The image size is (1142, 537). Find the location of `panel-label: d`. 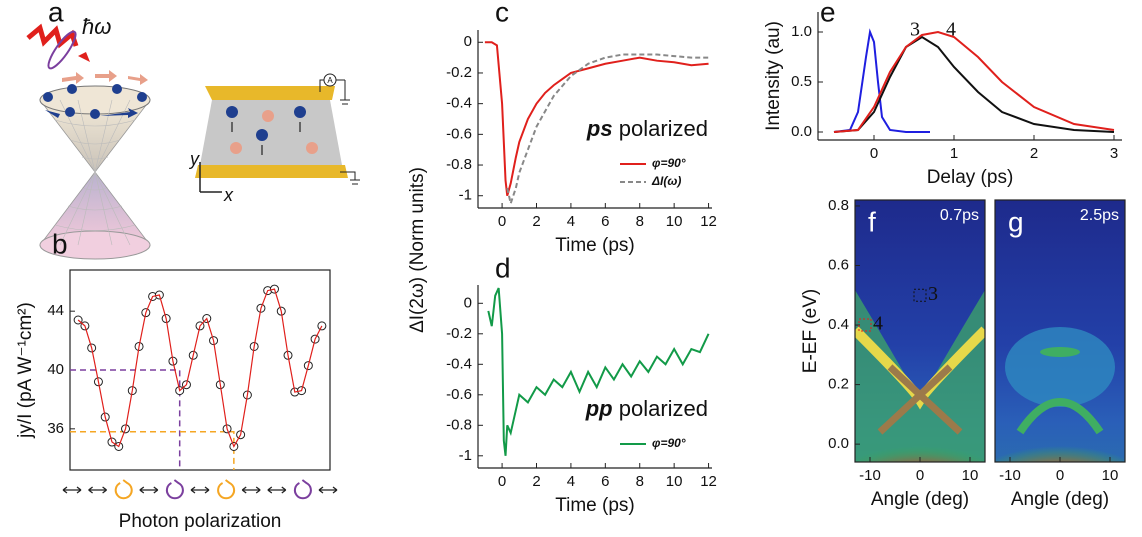

panel-label: d is located at coordinates (503, 267).